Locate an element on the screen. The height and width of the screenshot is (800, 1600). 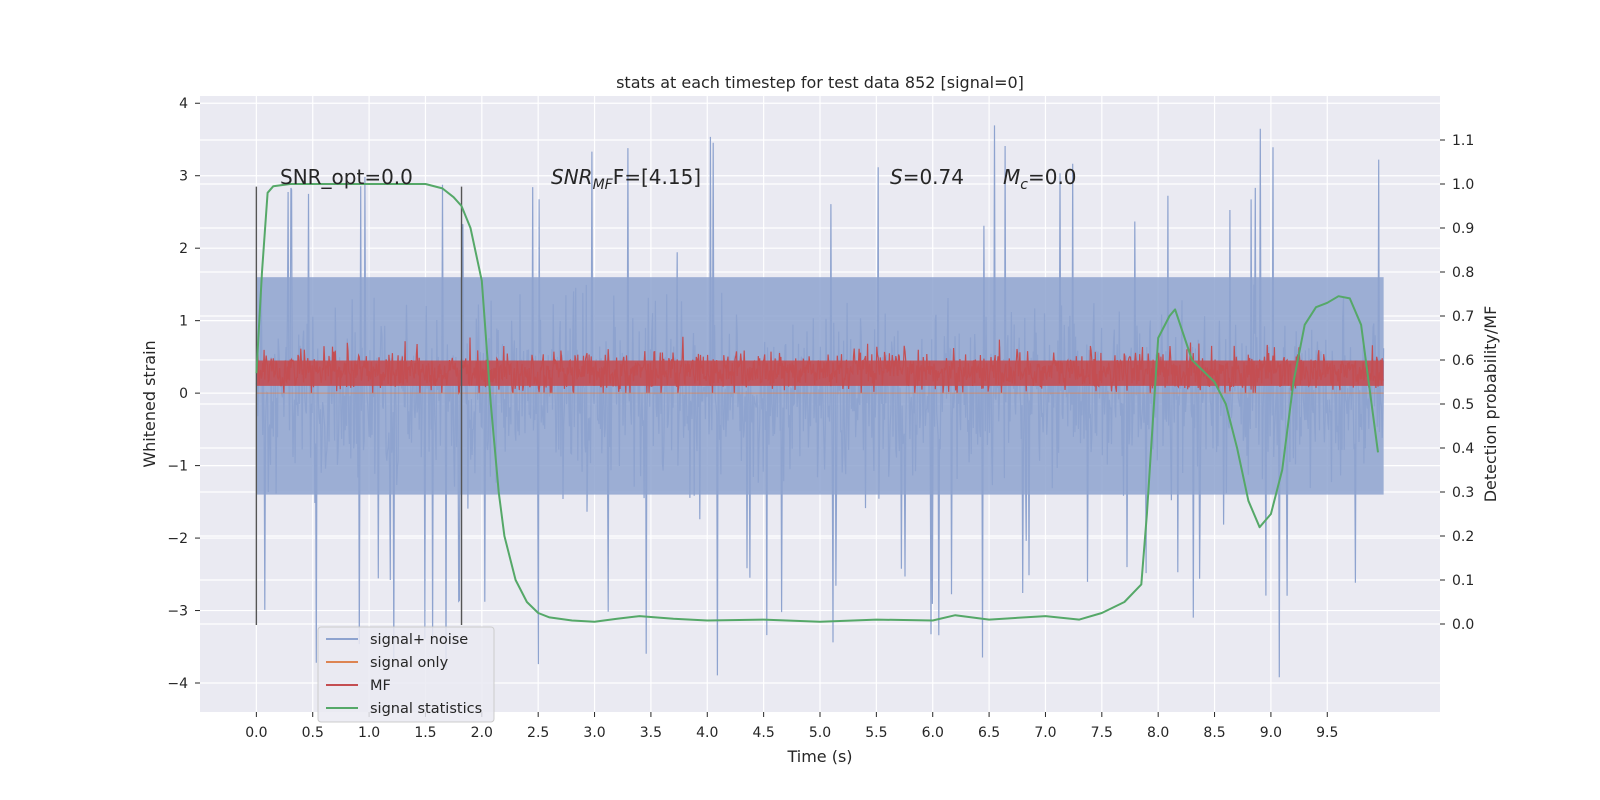
x-tick-label-6: 3.0 is located at coordinates (594, 733).